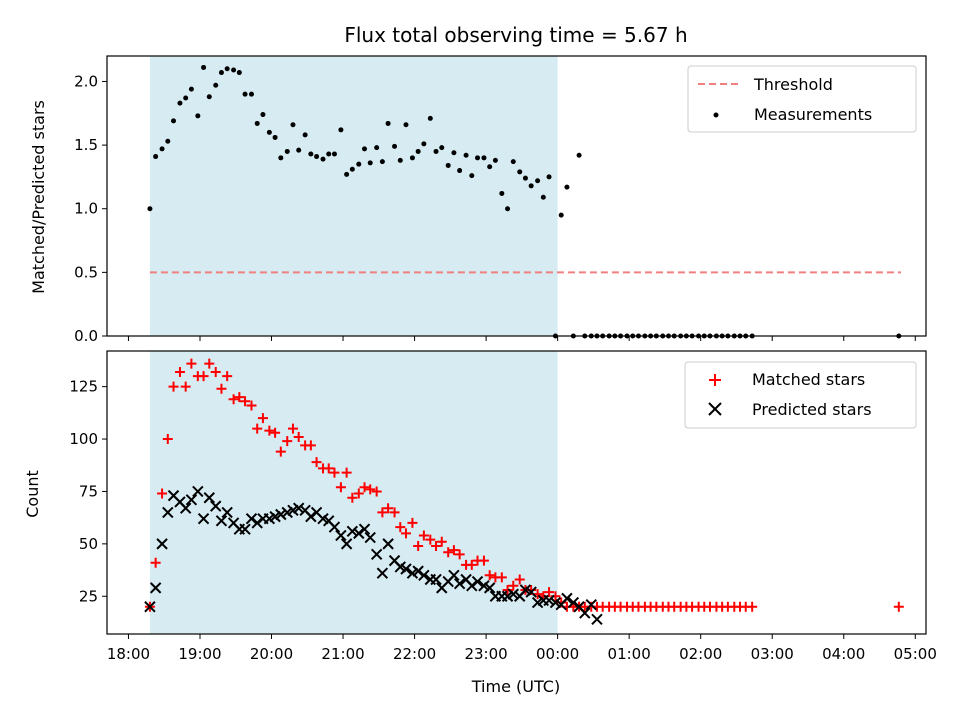  I want to click on x-tick-label: 05:00, so click(915, 654).